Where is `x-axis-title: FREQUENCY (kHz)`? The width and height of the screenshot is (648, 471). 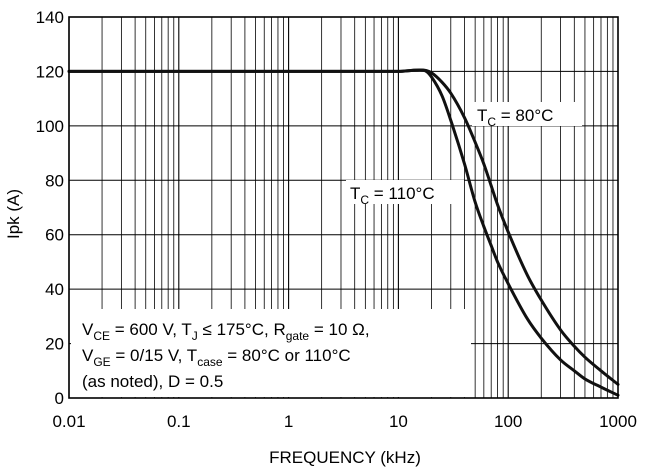
x-axis-title: FREQUENCY (kHz) is located at coordinates (345, 457).